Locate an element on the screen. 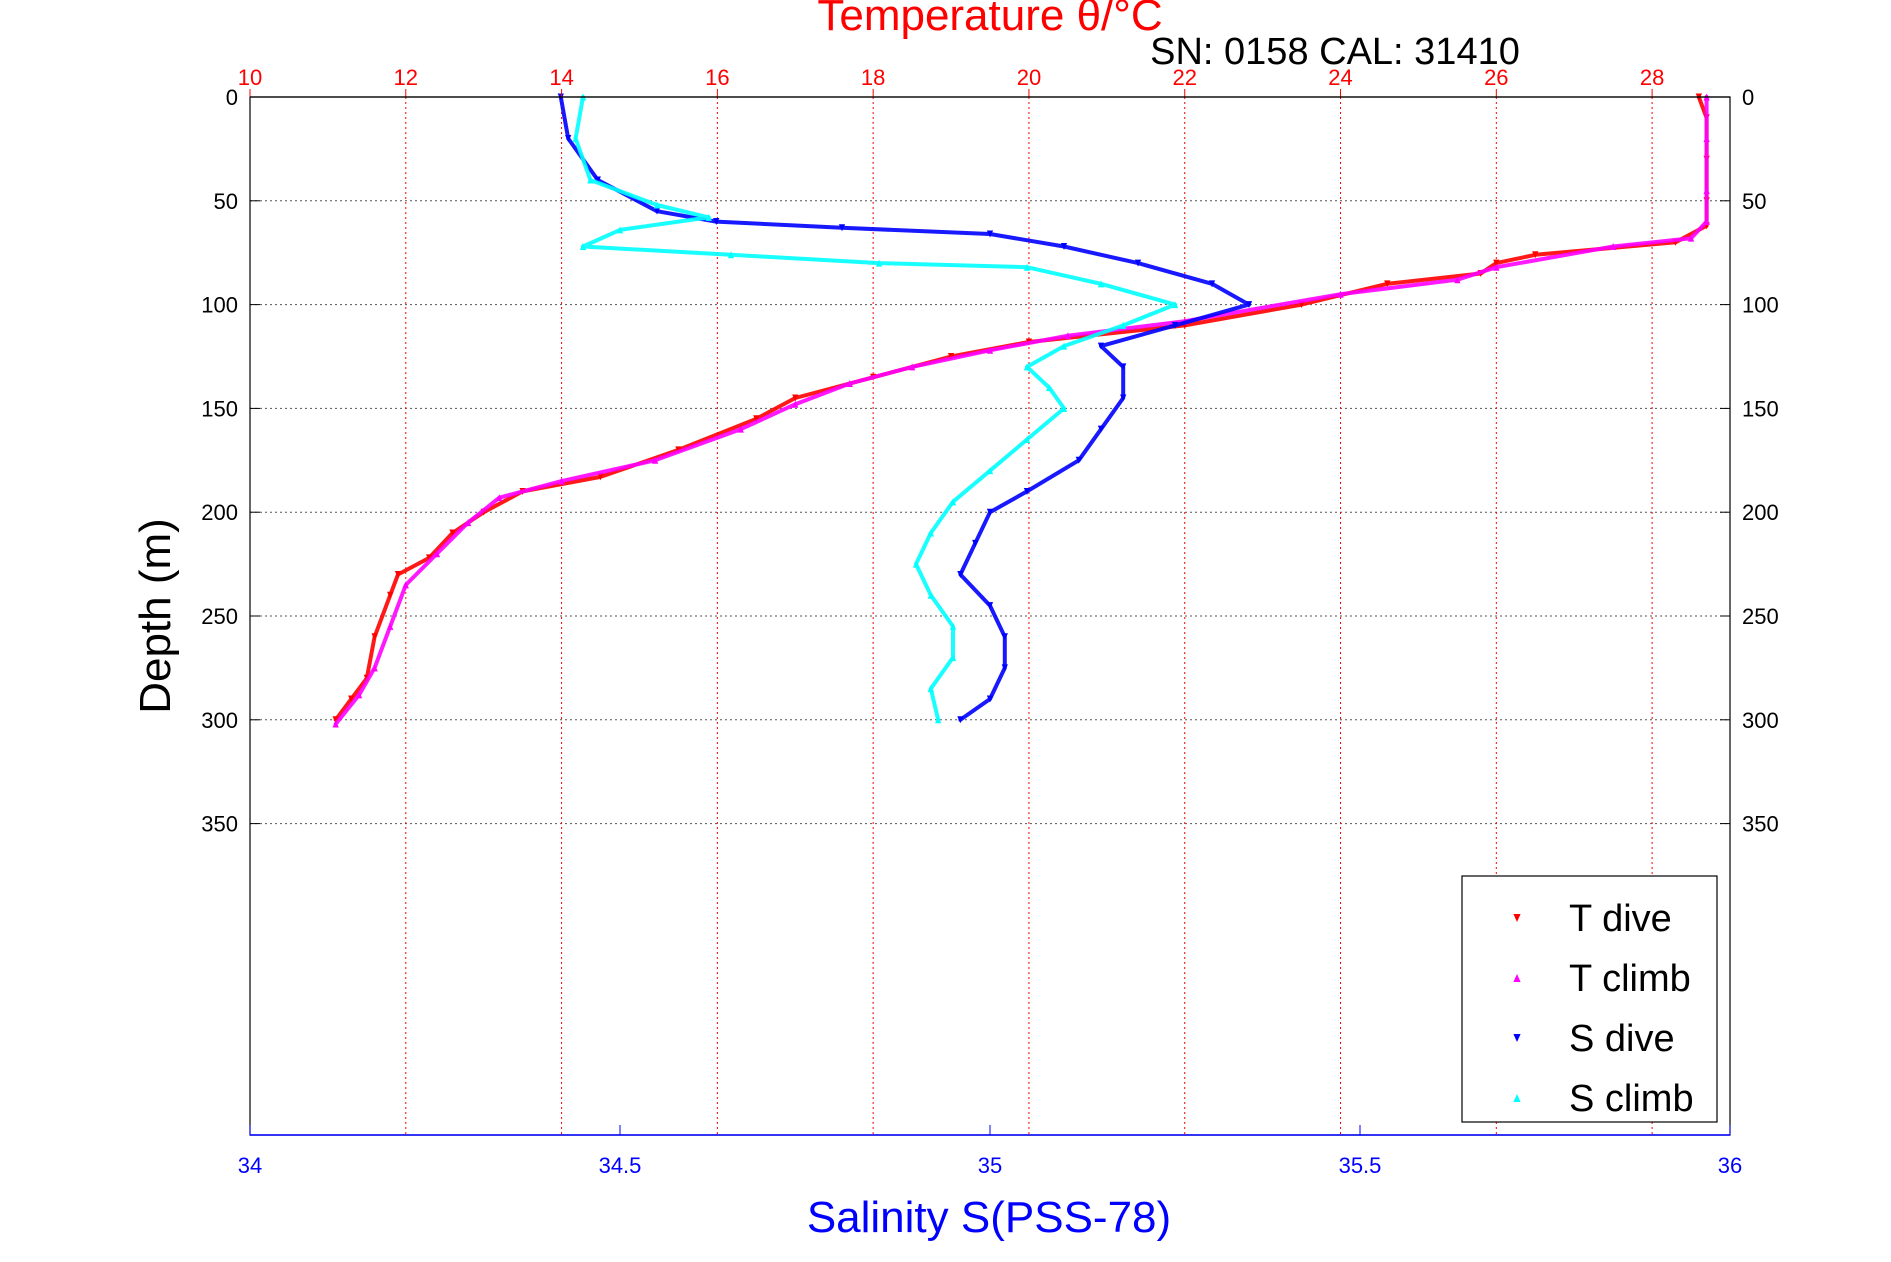  legend-label-t-dive: T dive is located at coordinates (1620, 919).